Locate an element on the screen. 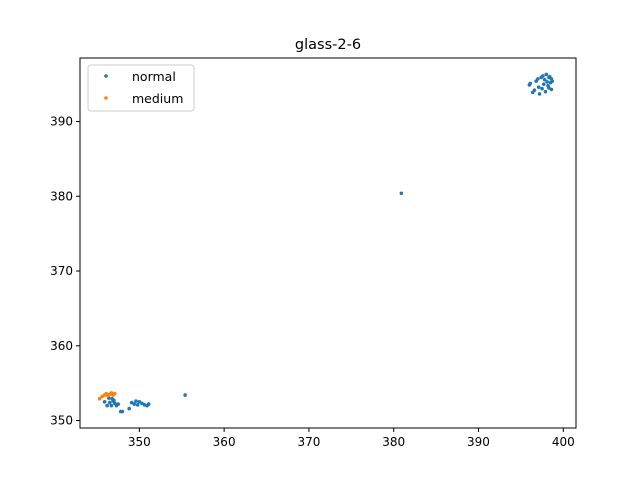 The height and width of the screenshot is (480, 640). y-tick-label: 360 is located at coordinates (61, 346).